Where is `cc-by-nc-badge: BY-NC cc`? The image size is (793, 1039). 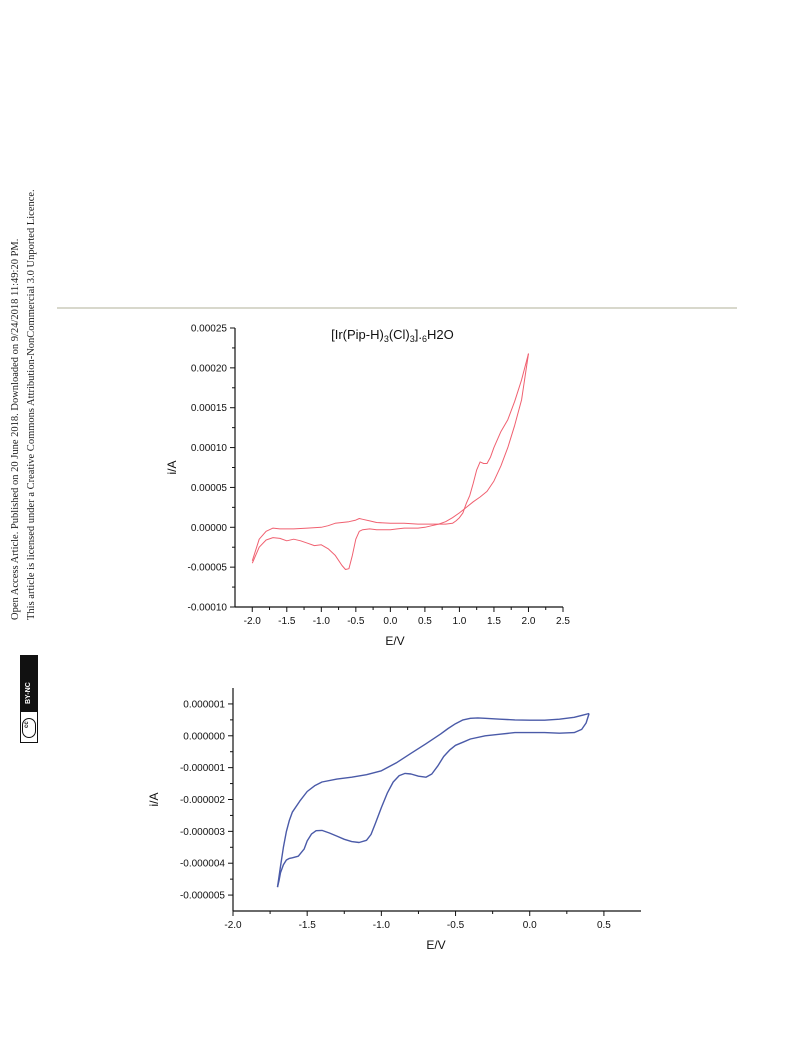
cc-by-nc-badge: BY-NC cc is located at coordinates (29, 699).